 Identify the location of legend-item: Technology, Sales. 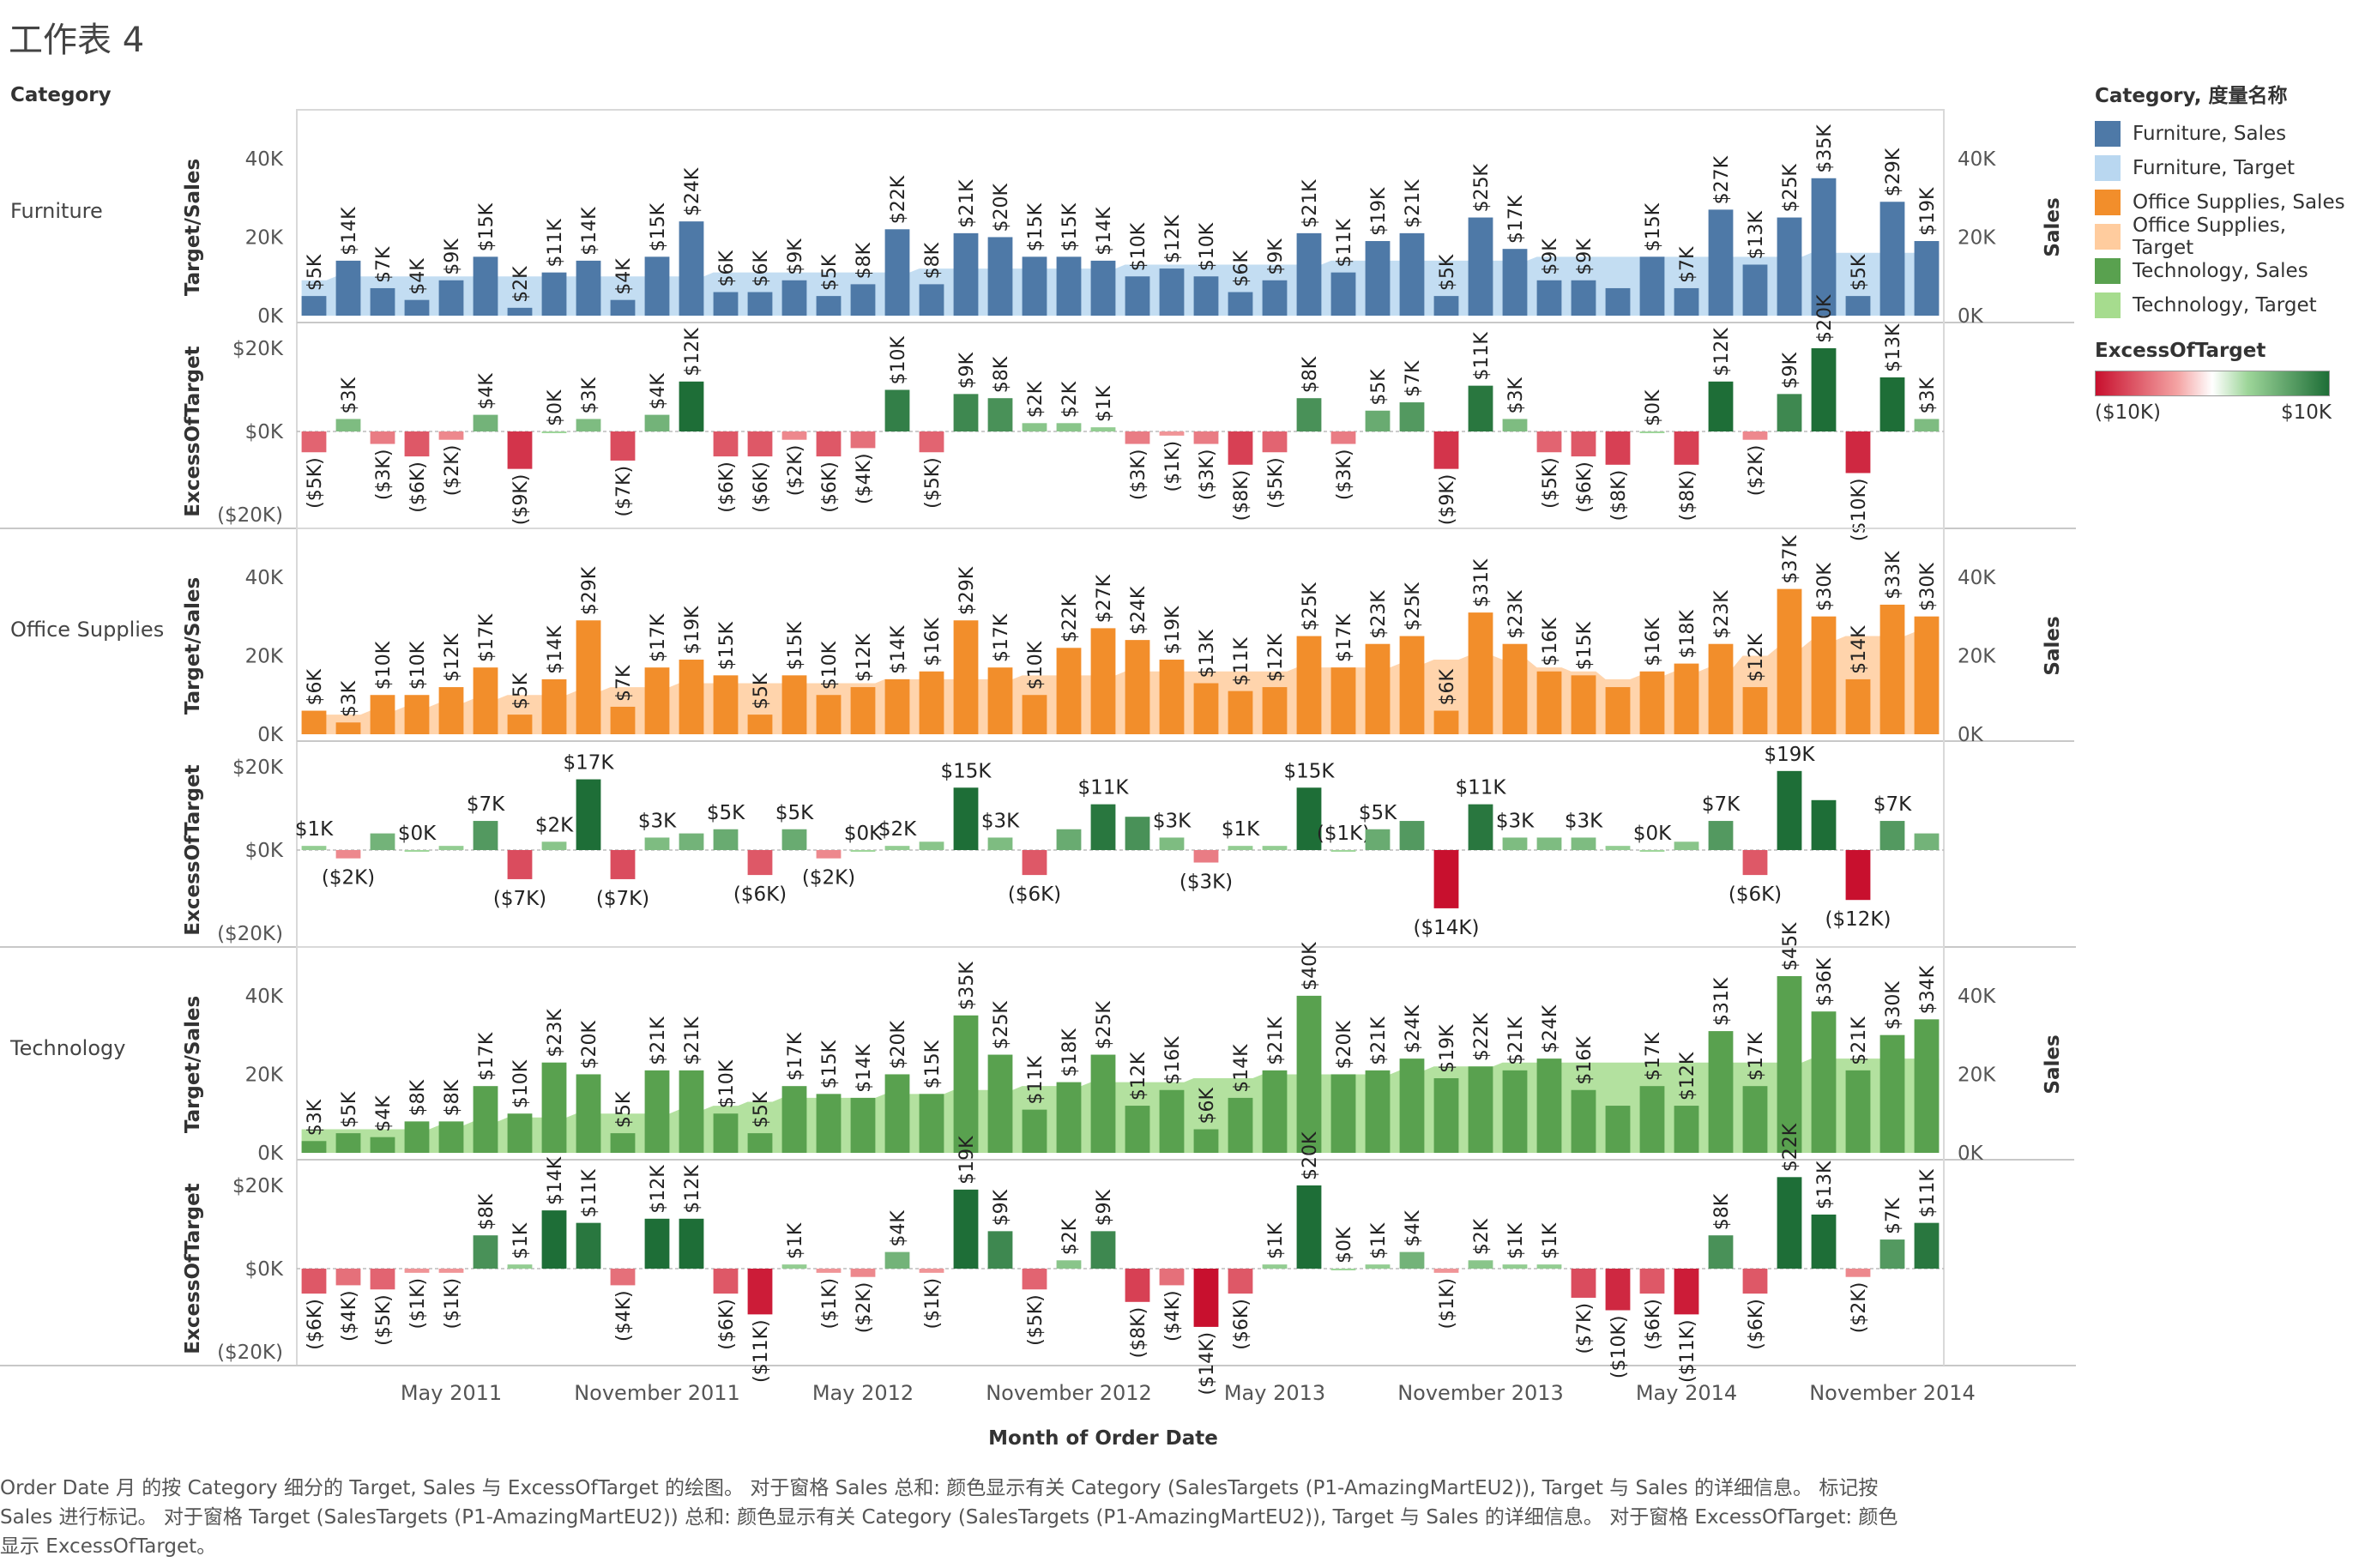
(2223, 271).